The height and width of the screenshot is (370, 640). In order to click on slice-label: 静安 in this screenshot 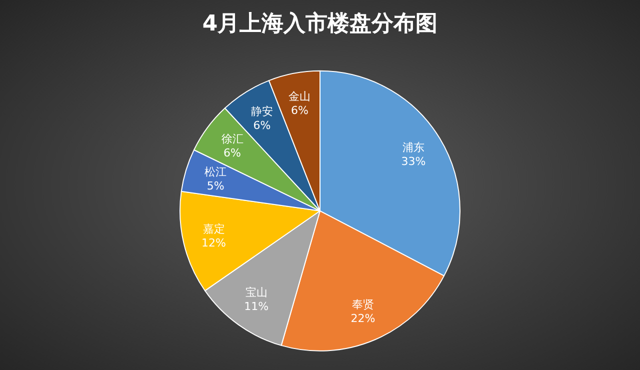, I will do `click(262, 111)`.